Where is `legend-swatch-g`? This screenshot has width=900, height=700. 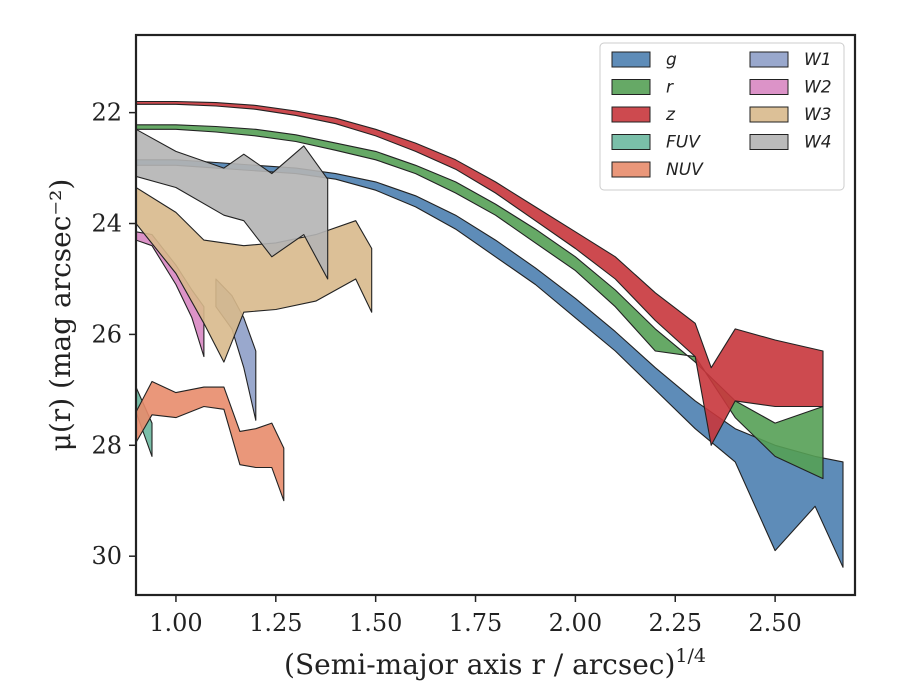
legend-swatch-g is located at coordinates (631, 59).